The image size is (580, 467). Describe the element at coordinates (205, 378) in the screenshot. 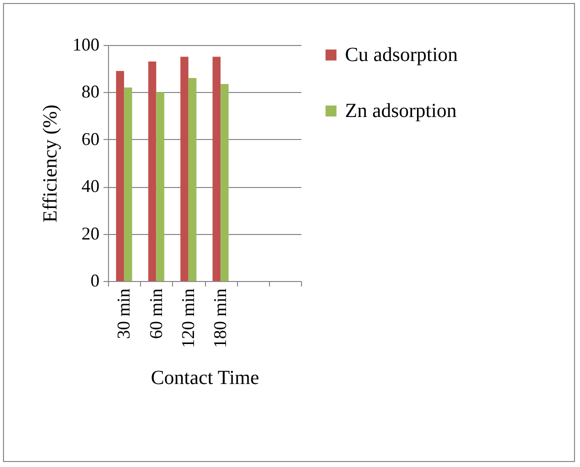

I see `x-axis-title: Contact Time` at that location.